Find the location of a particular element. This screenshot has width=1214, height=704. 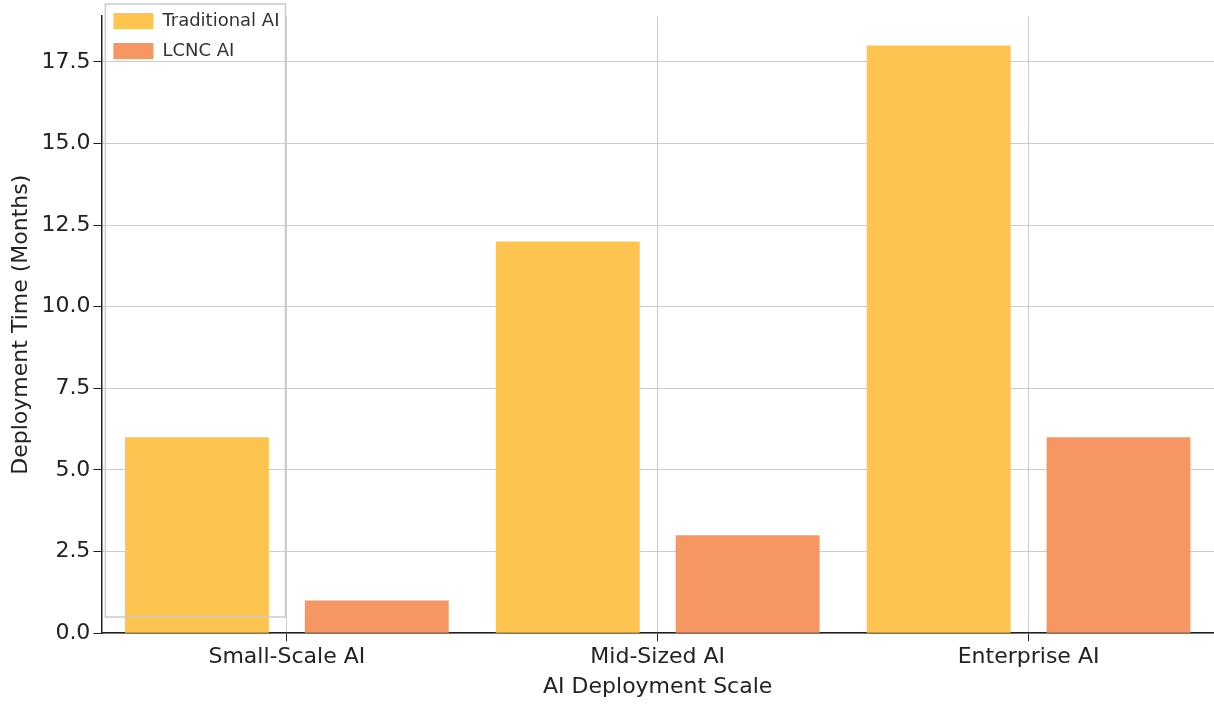

y-tick-label: 0.0 is located at coordinates (73, 631).